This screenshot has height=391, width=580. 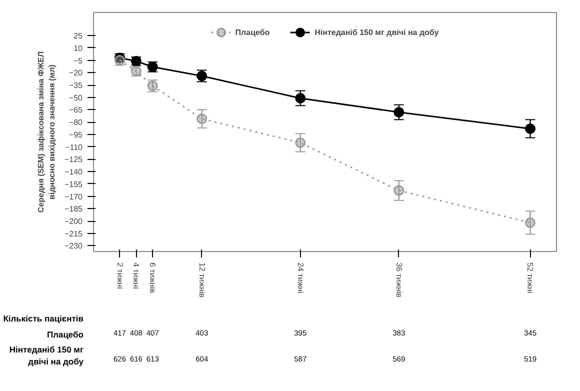 I want to click on y-tick-label: −230, so click(x=74, y=246).